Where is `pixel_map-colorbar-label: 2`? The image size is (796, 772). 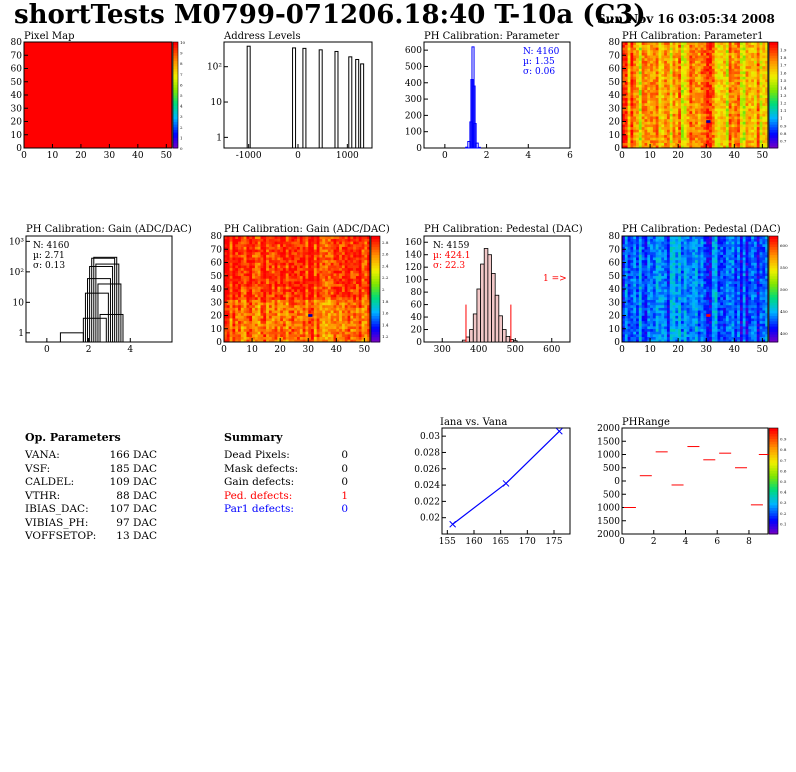
pixel_map-colorbar-label: 2 is located at coordinates (181, 127).